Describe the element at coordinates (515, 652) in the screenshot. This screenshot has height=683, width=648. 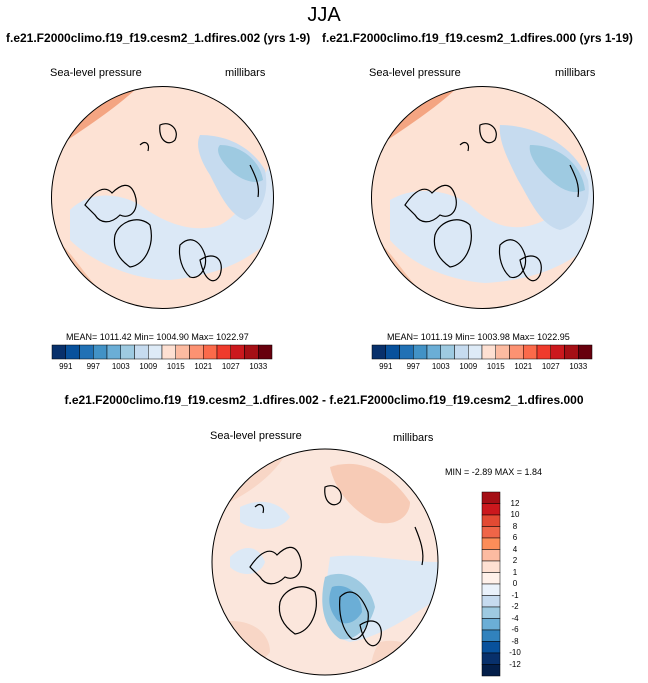
I see `colorbar-tick-label: -10` at that location.